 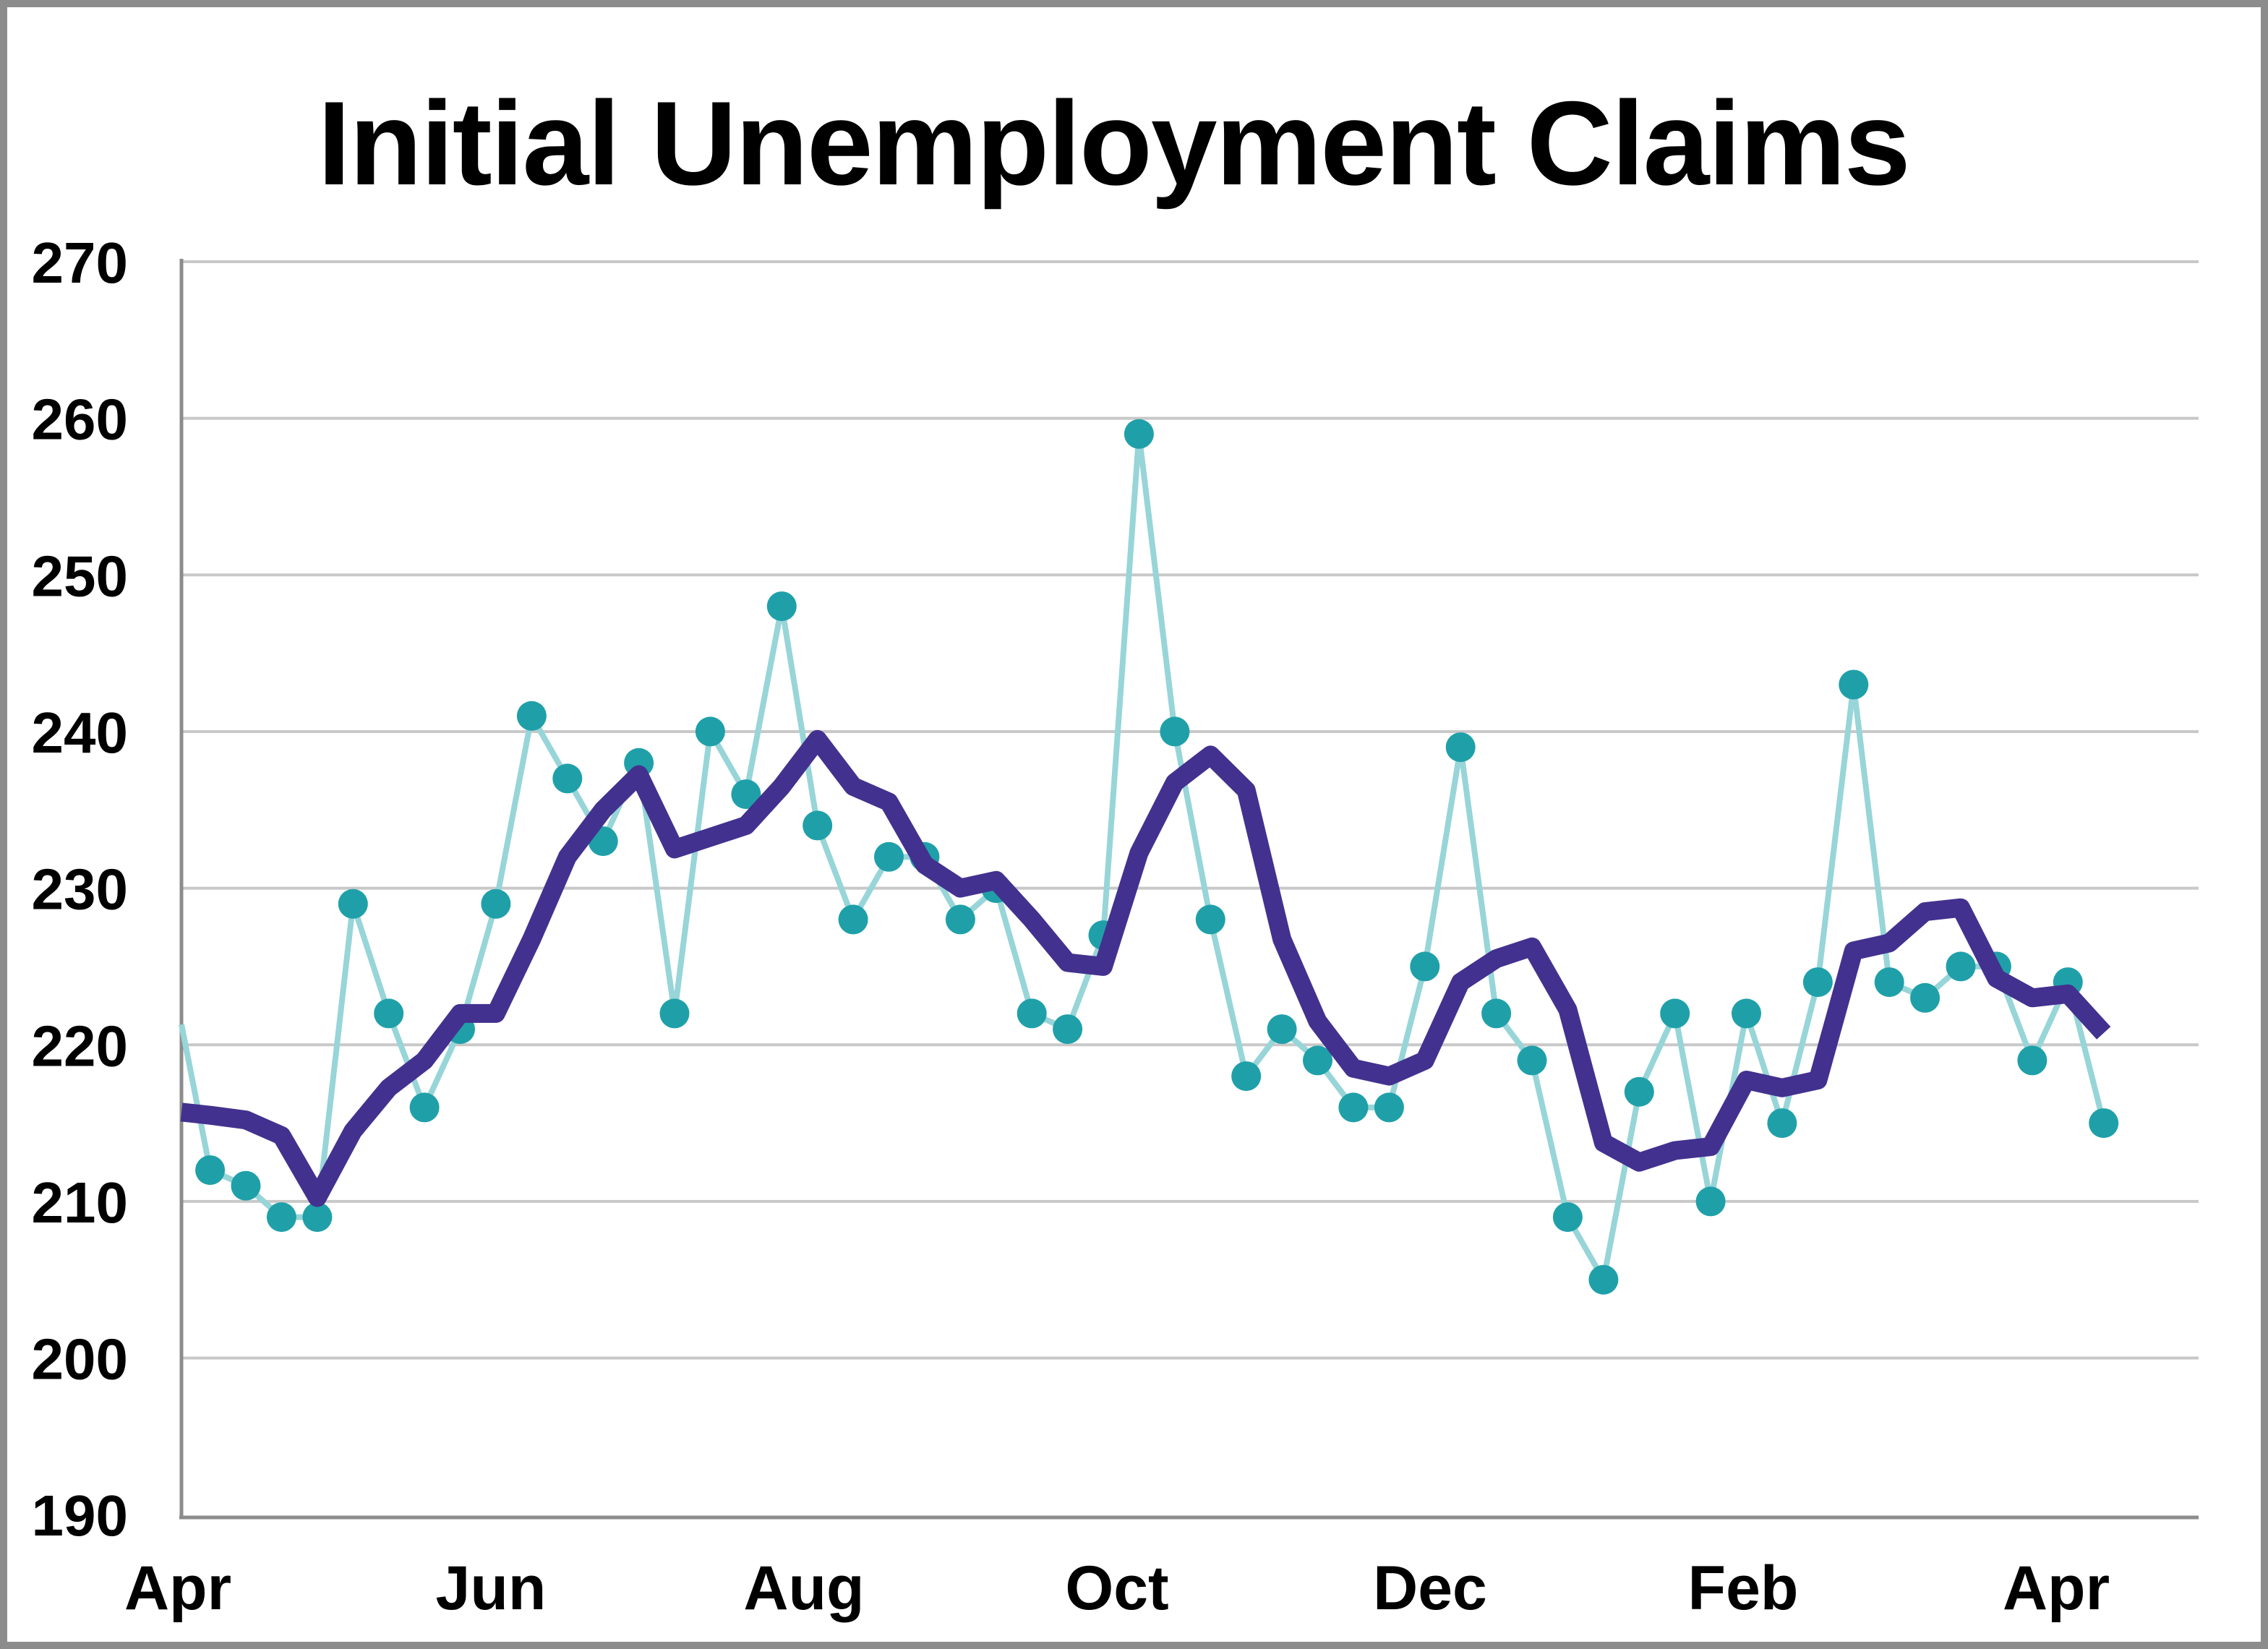 I want to click on y-tick-label: 230, so click(x=80, y=889).